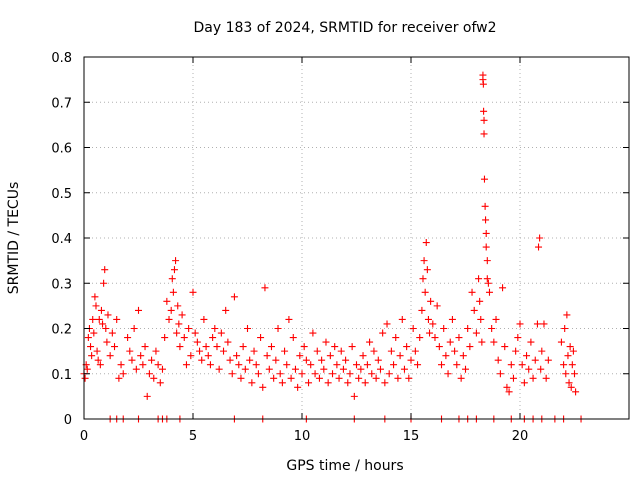 The image size is (640, 480). I want to click on x-tick-label: 0, so click(84, 436).